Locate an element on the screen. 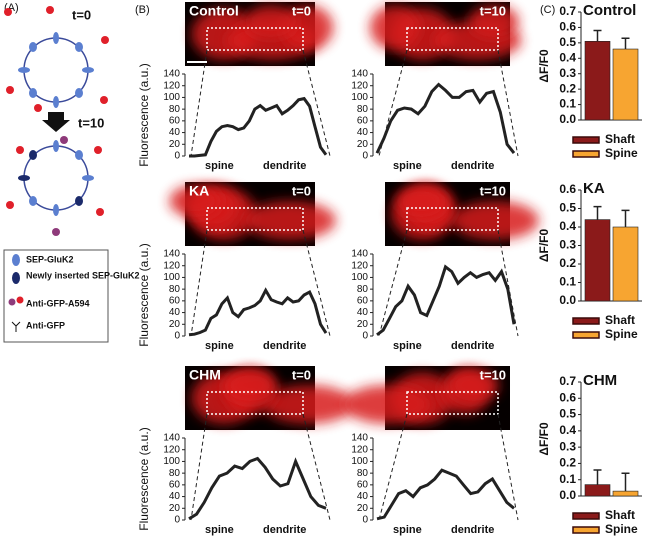 This screenshot has width=652, height=541. antibodies is located at coordinates (56, 121).